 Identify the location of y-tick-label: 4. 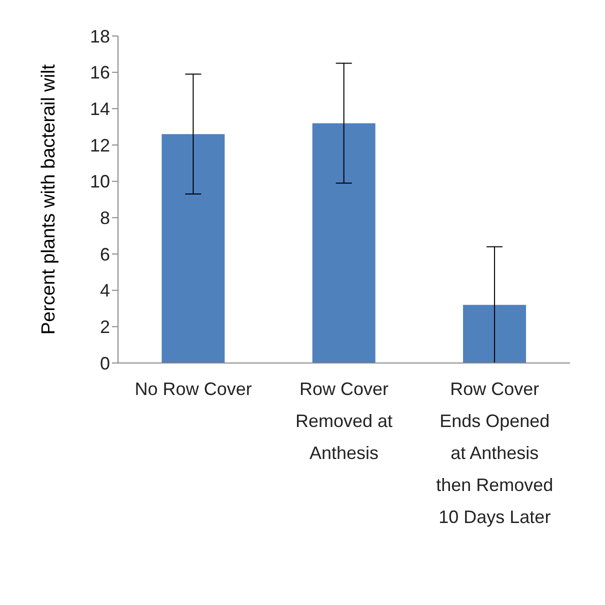
(105, 290).